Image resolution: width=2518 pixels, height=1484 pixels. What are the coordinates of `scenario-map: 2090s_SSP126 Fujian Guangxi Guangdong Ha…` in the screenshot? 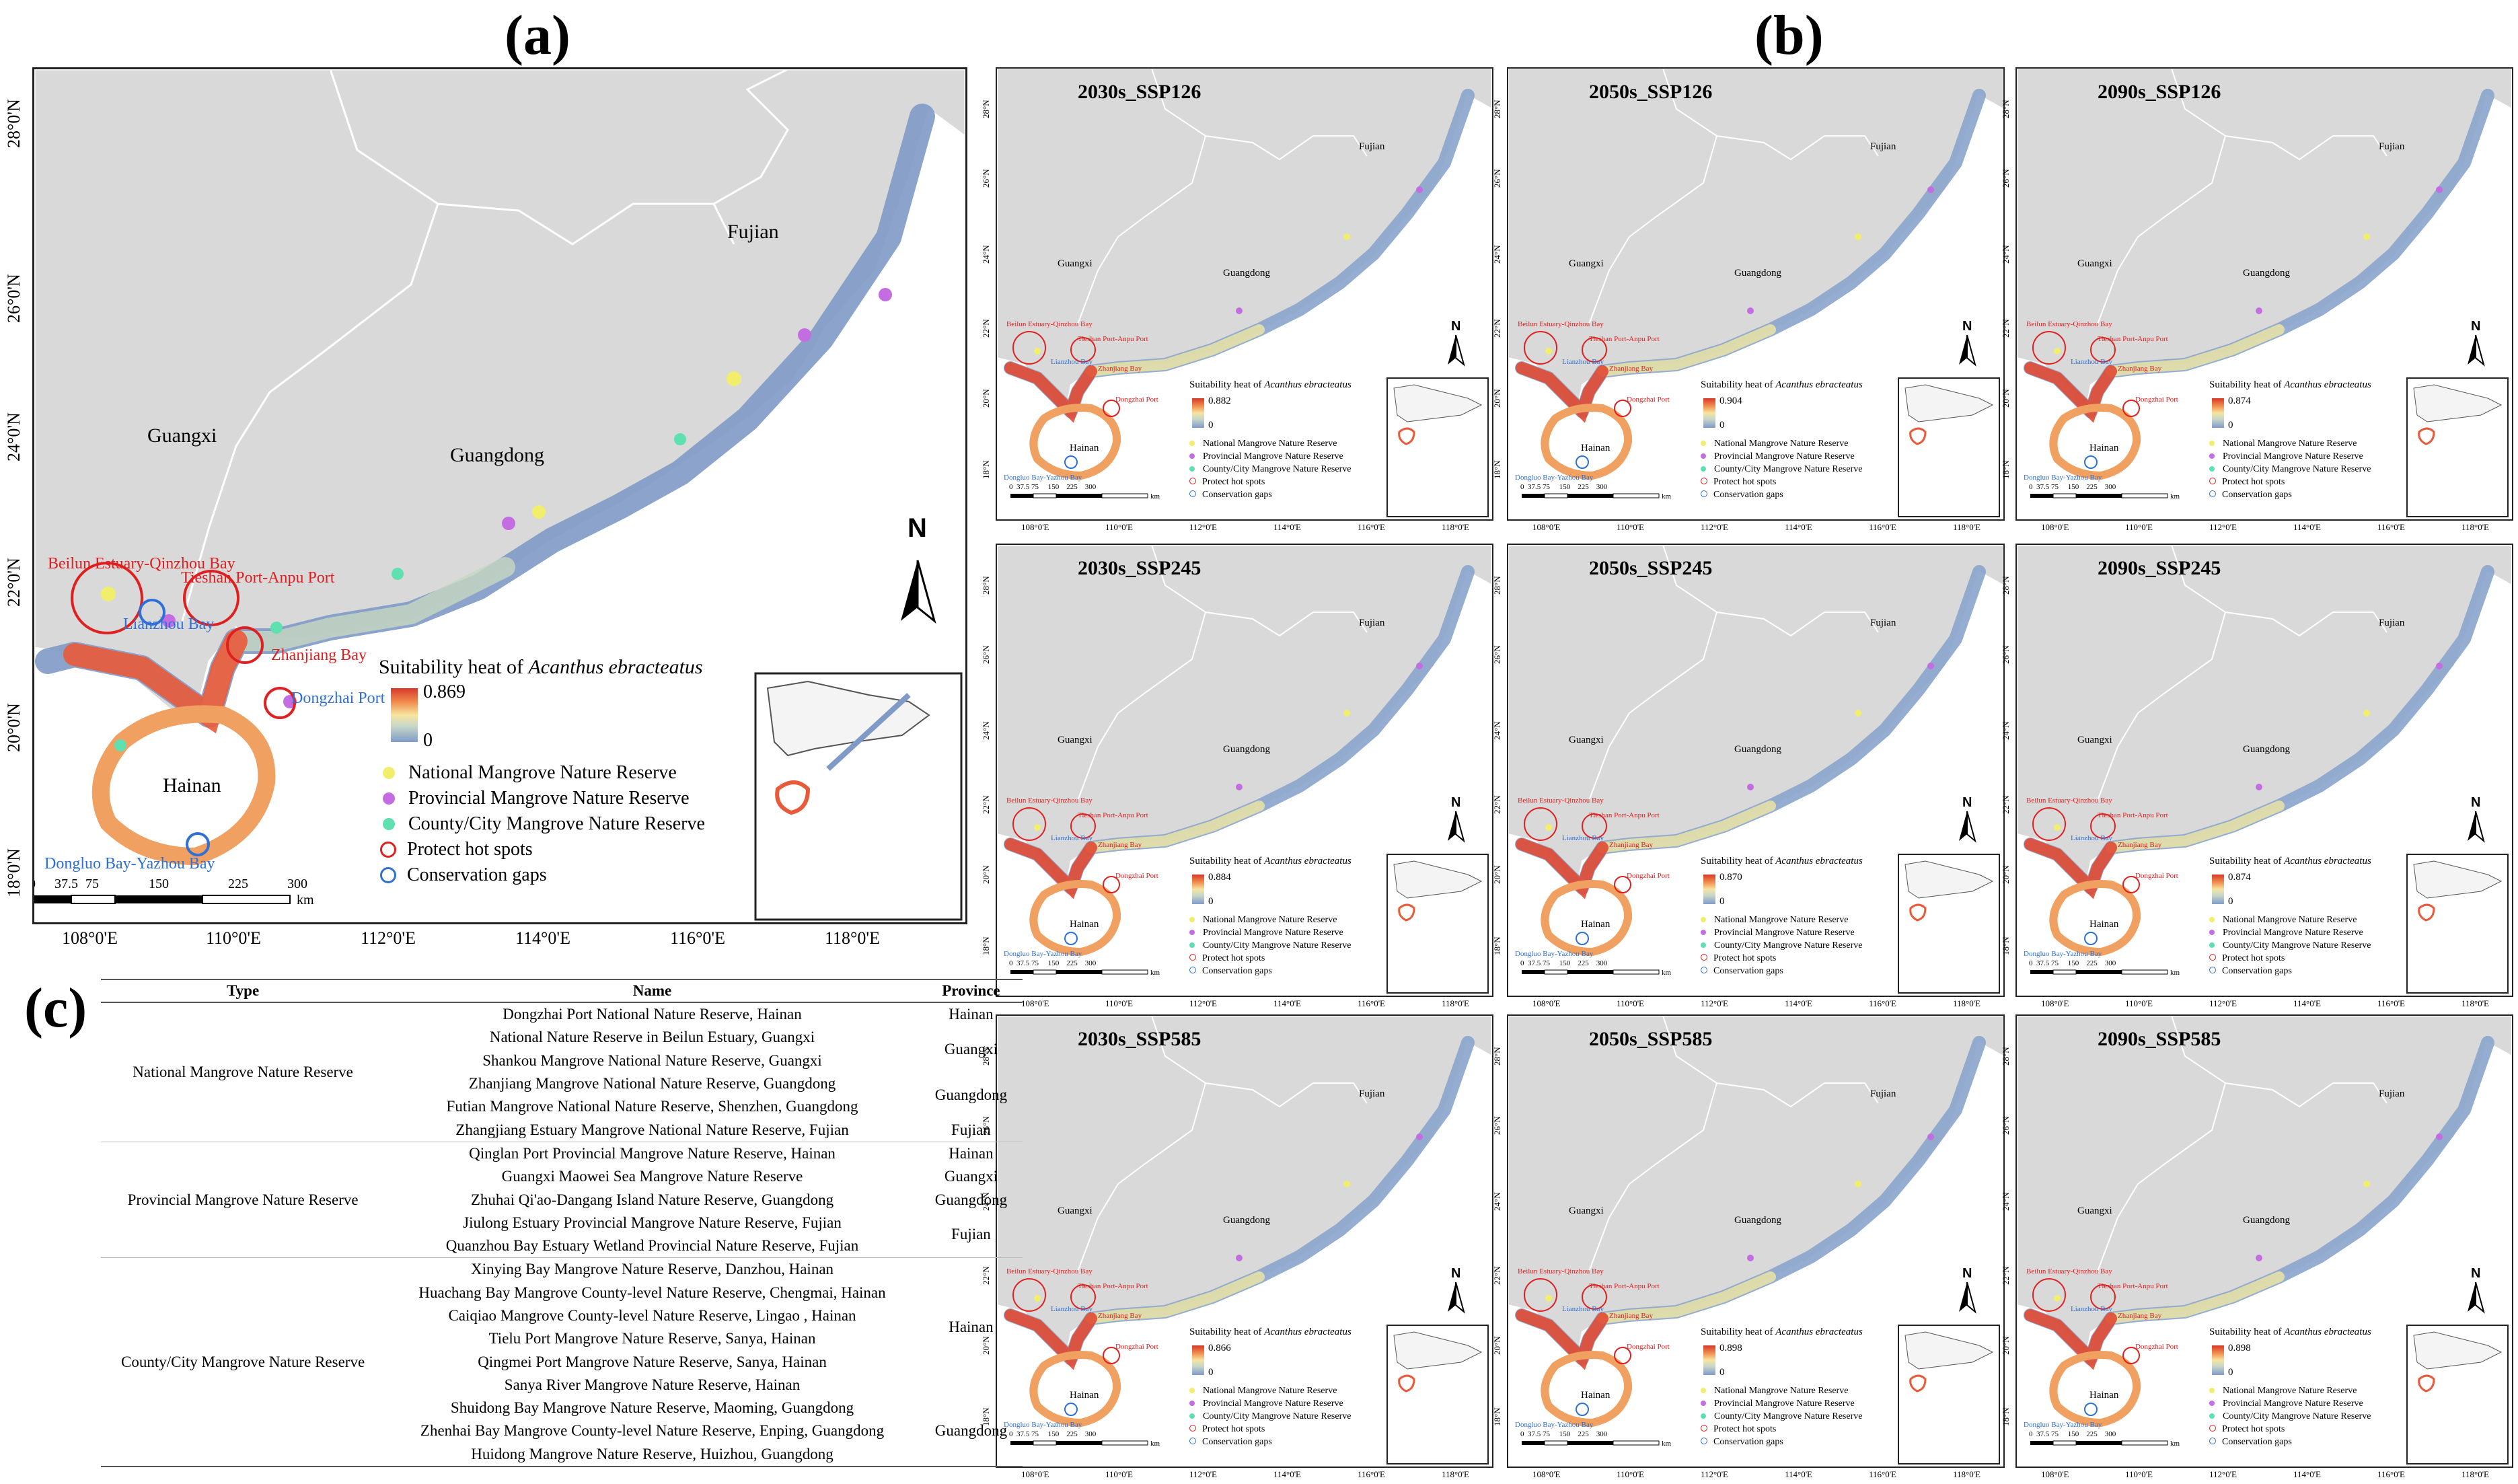 It's located at (2264, 294).